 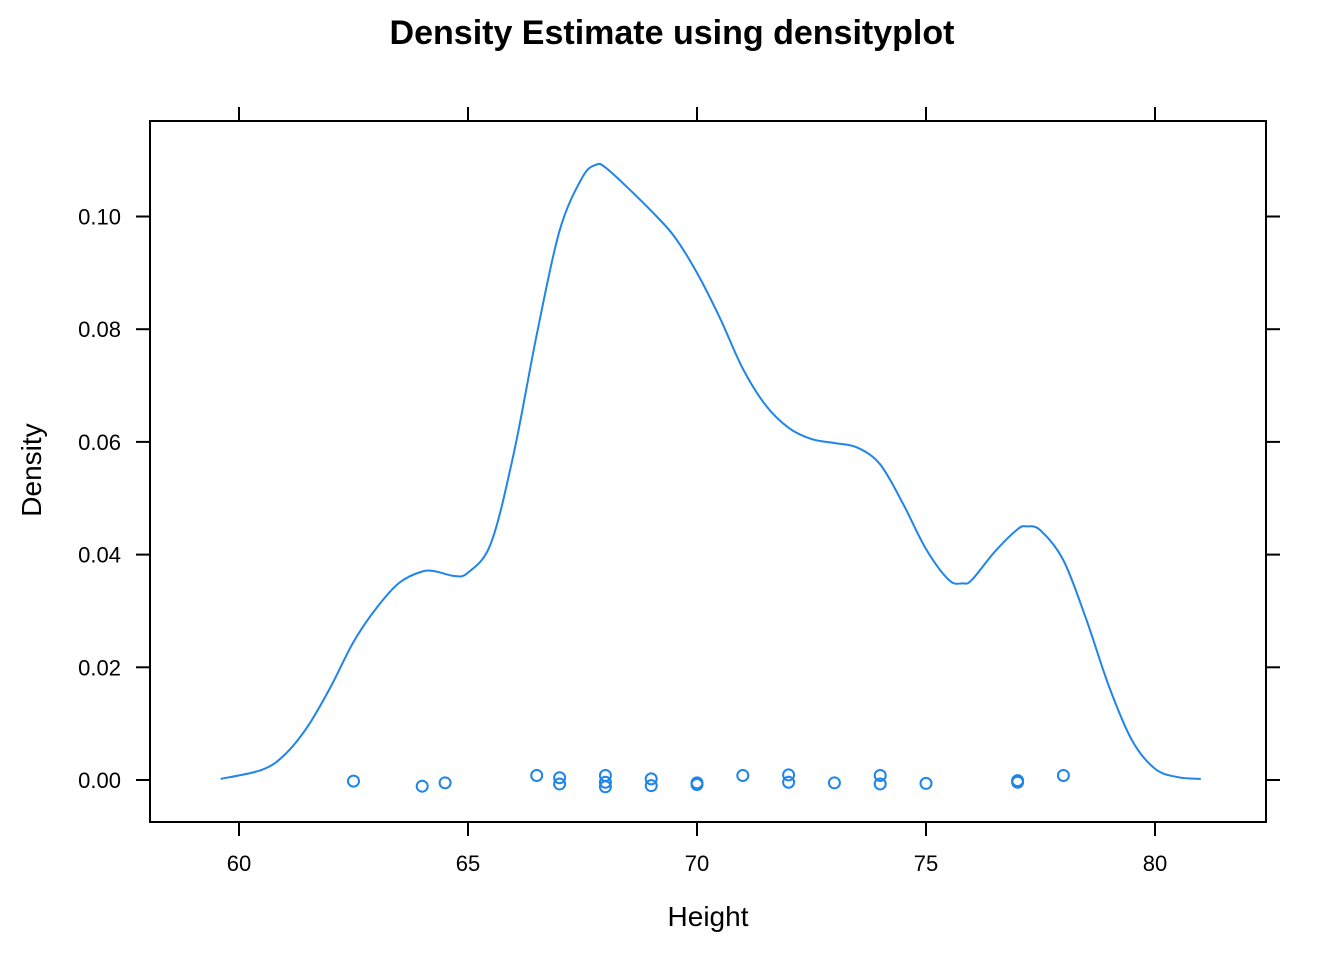 I want to click on x-tick-label: 60, so click(x=239, y=863).